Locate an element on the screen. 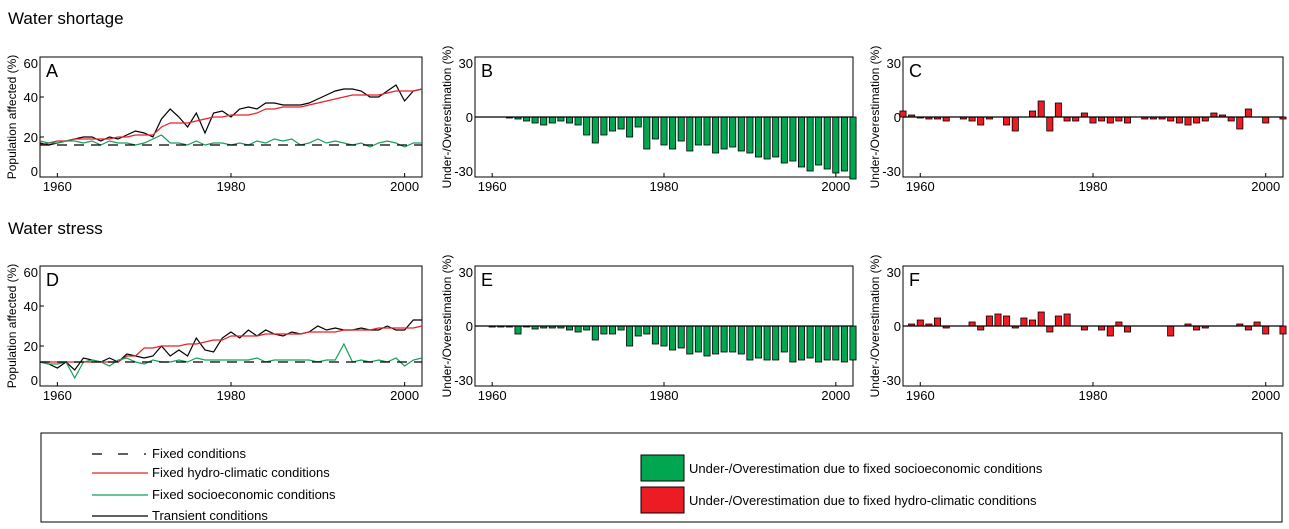 The image size is (1289, 529). legend-swatch-bar-hydro is located at coordinates (662, 500).